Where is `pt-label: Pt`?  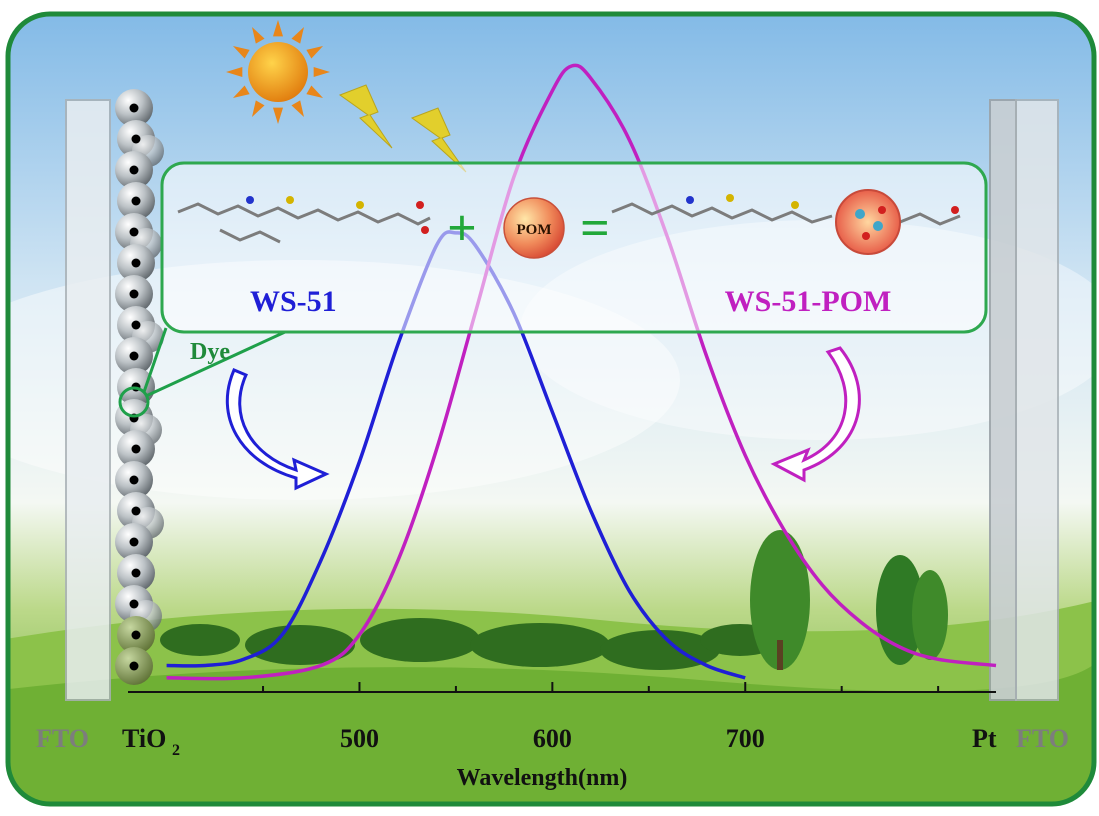 pt-label: Pt is located at coordinates (984, 738).